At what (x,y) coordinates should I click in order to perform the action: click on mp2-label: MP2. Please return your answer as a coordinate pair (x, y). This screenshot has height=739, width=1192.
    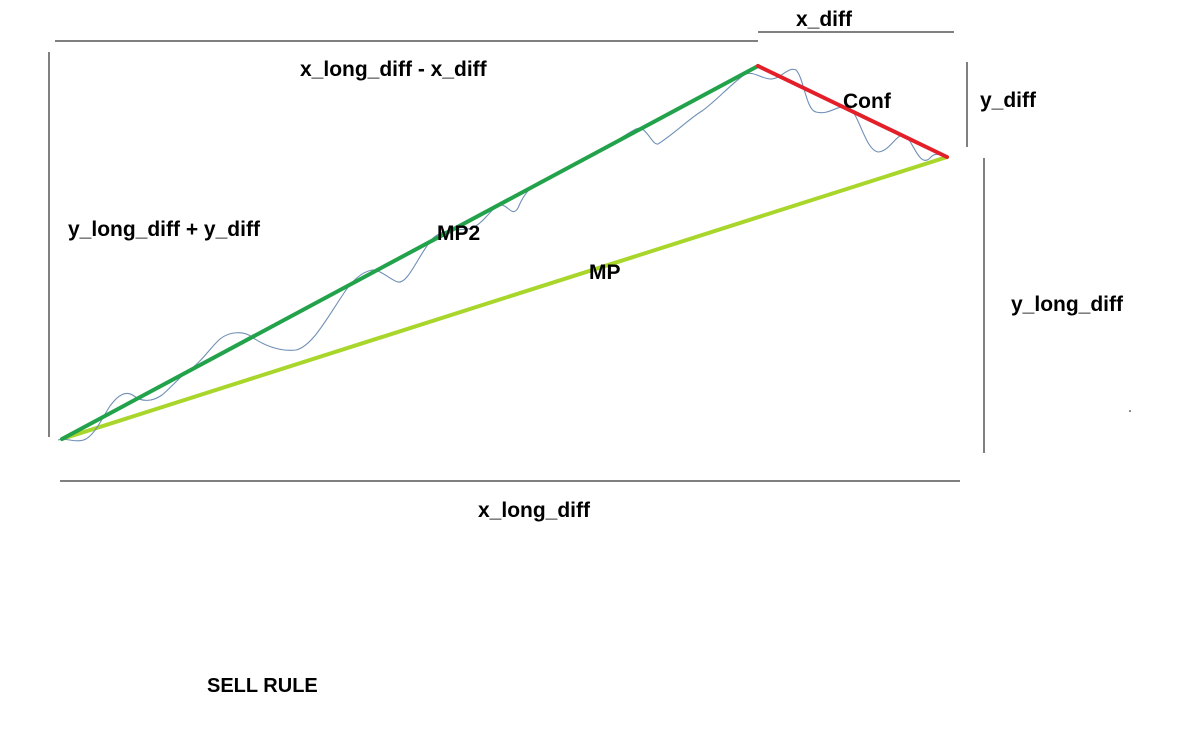
    Looking at the image, I should click on (458, 233).